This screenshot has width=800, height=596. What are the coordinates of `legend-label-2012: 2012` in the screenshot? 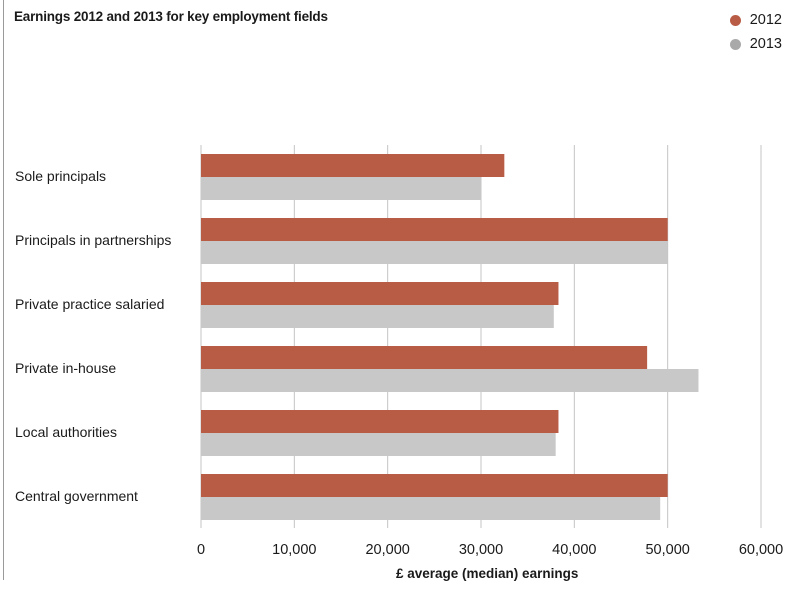 It's located at (765, 20).